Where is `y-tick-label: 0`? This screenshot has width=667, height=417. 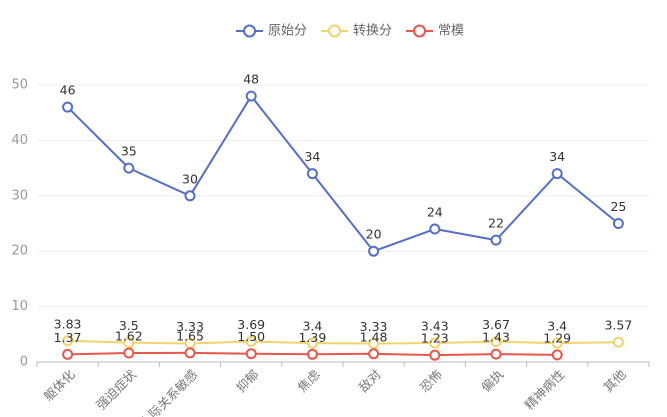 y-tick-label: 0 is located at coordinates (24, 362).